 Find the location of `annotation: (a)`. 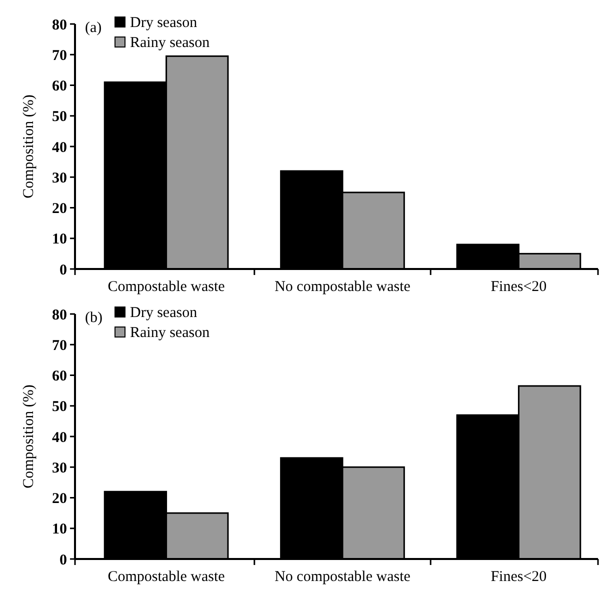

annotation: (a) is located at coordinates (93, 28).